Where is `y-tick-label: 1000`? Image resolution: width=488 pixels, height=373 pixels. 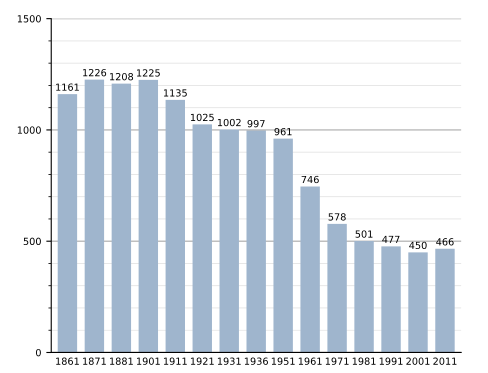 y-tick-label: 1000 is located at coordinates (29, 130).